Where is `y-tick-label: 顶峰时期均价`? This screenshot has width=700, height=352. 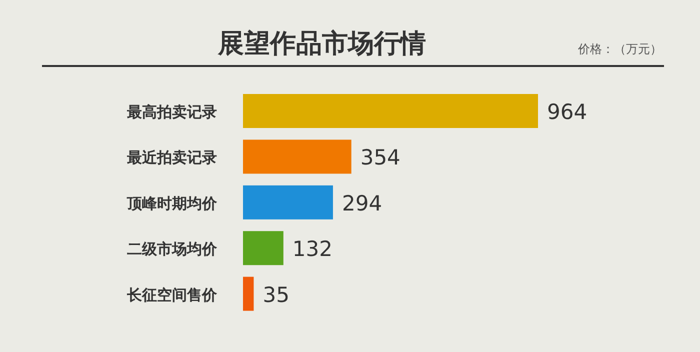 y-tick-label: 顶峰时期均价 is located at coordinates (172, 203).